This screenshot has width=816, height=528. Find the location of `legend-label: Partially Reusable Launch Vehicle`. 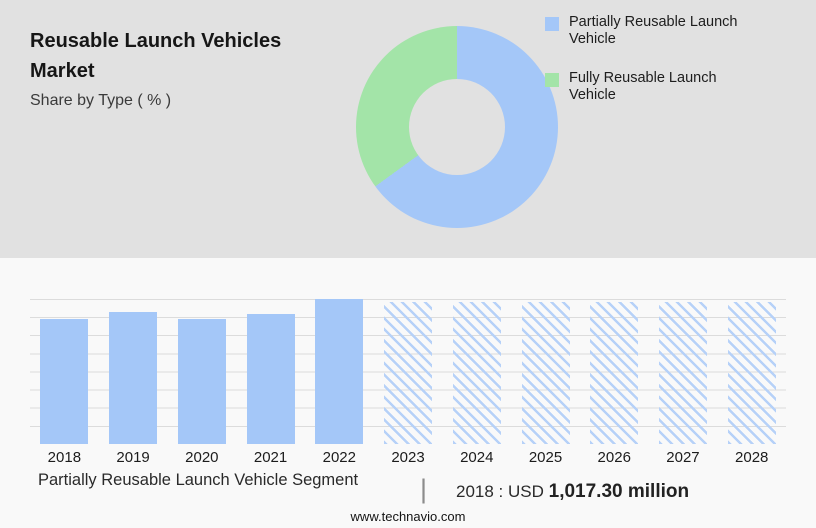

legend-label: Partially Reusable Launch Vehicle is located at coordinates (653, 31).